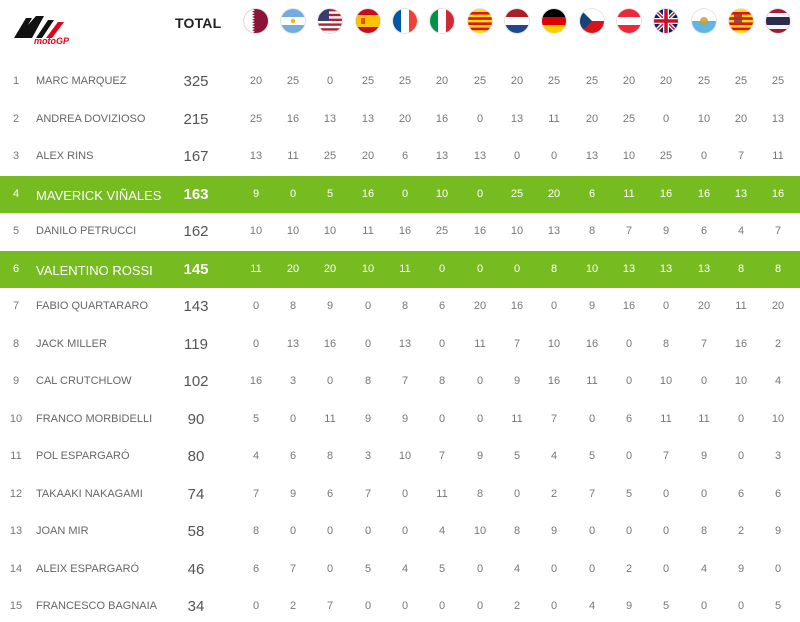  I want to click on rider-name: FABIO QUARTARARO, so click(92, 306).